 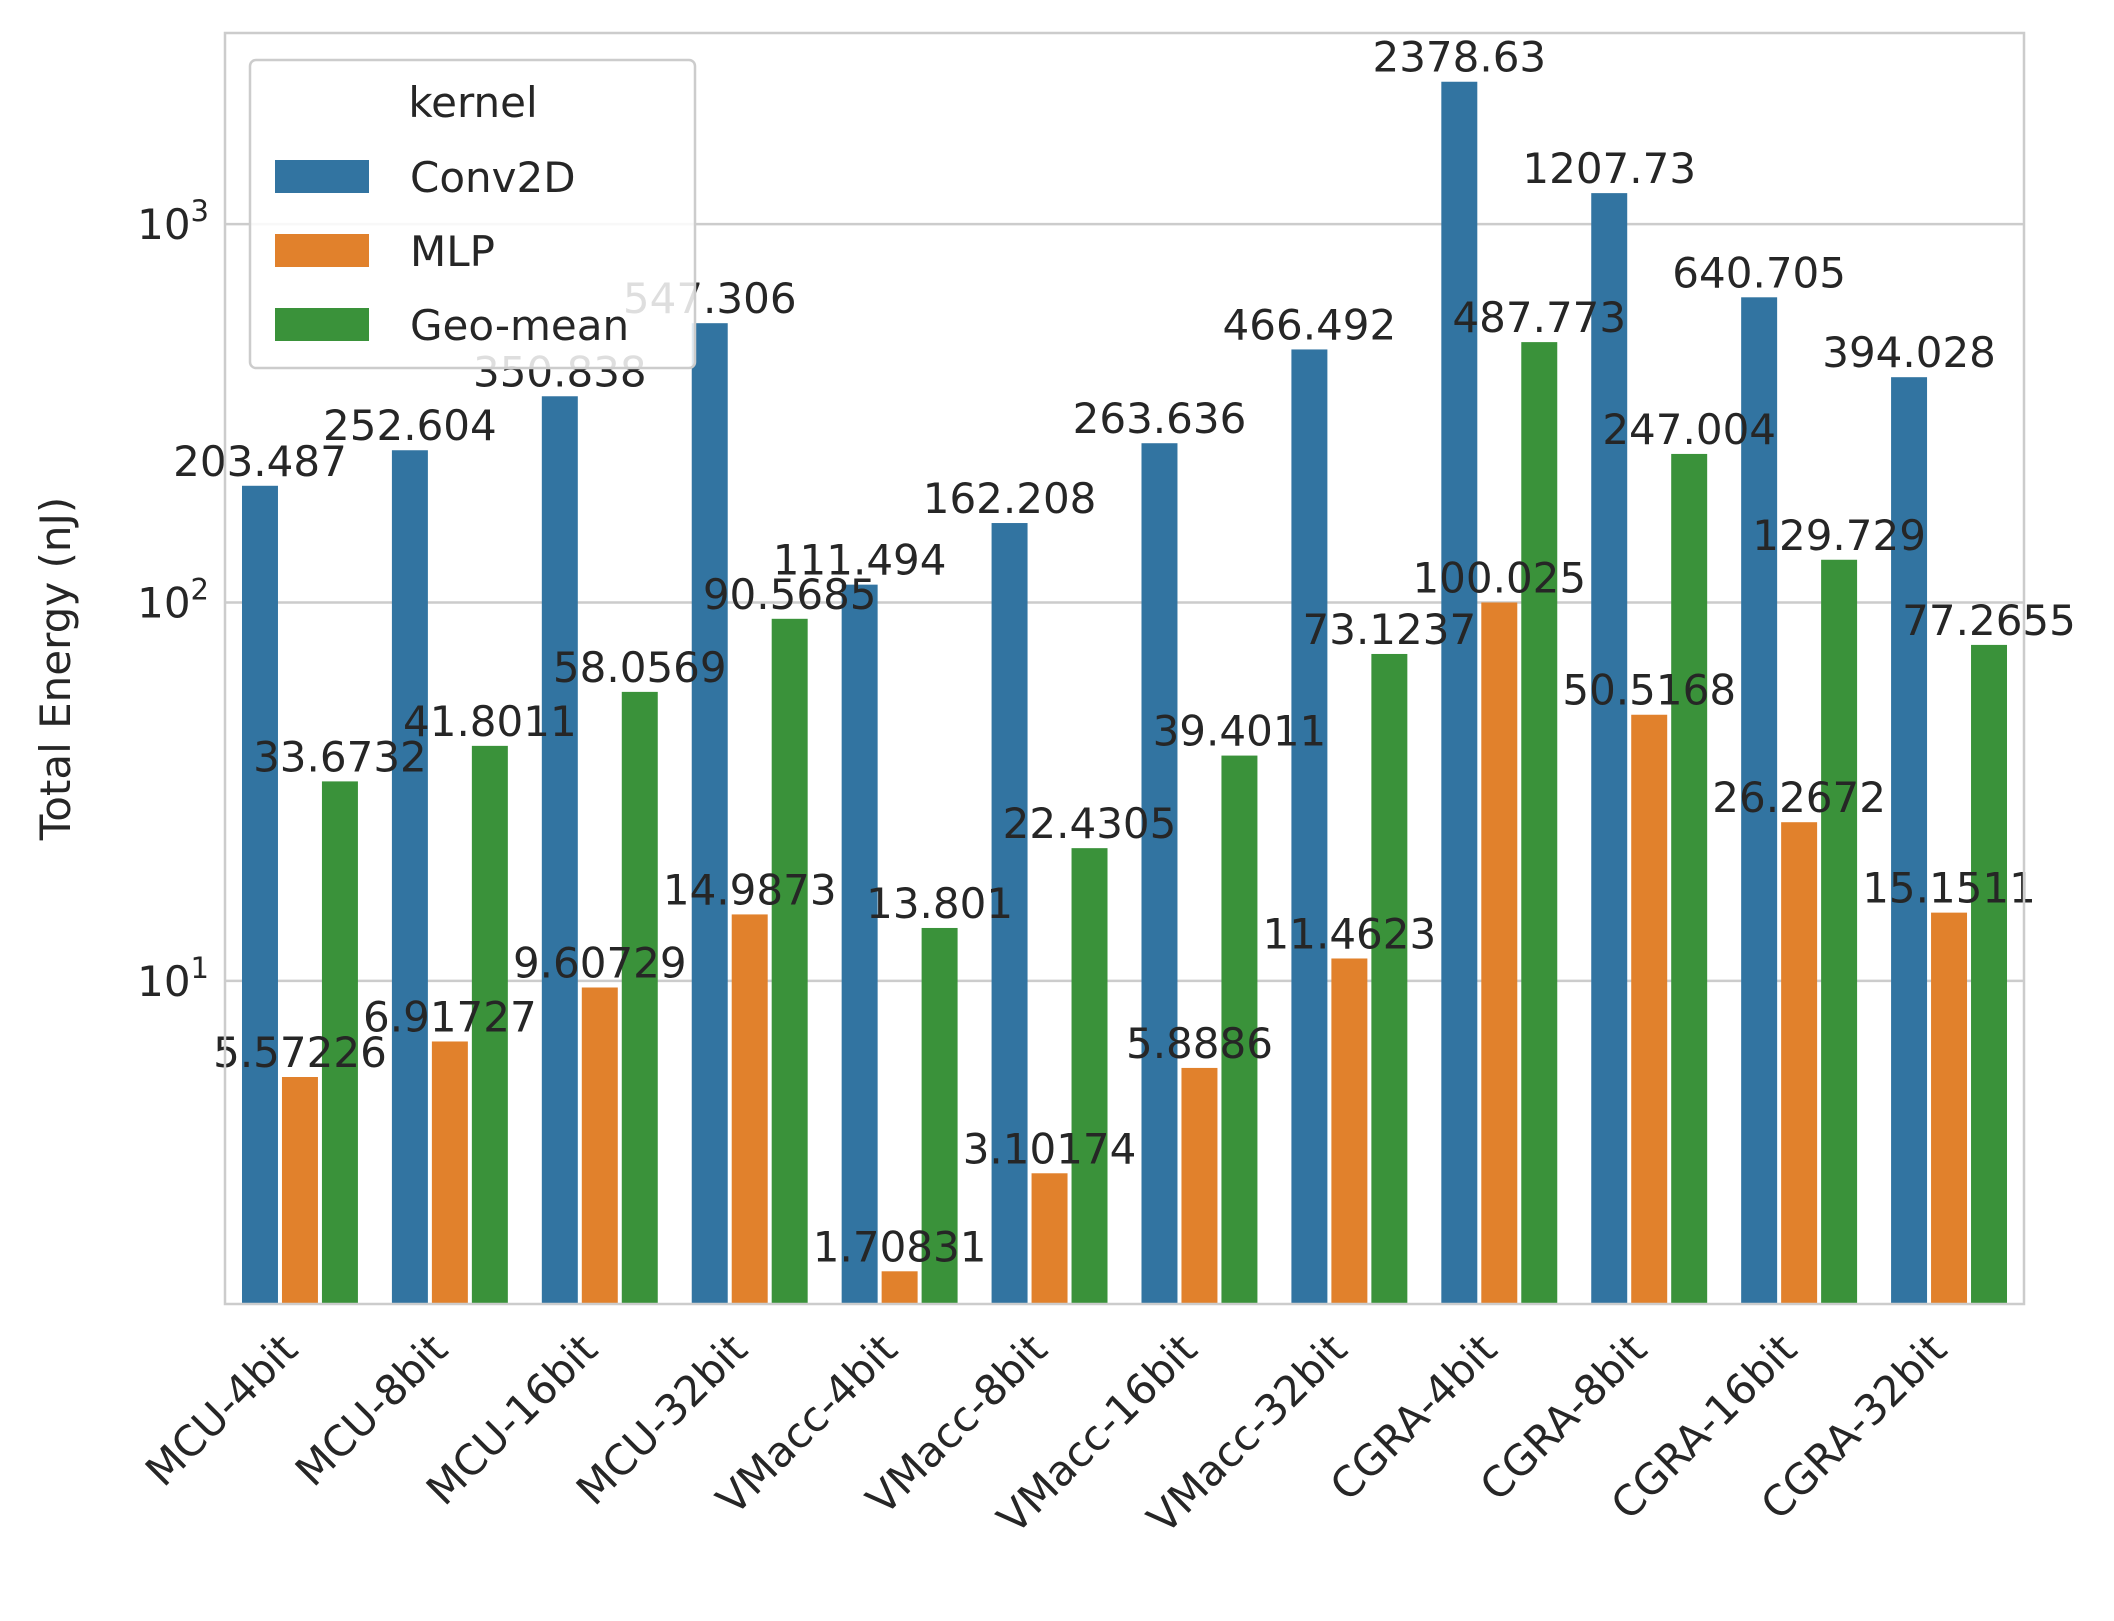 What do you see at coordinates (1799, 797) in the screenshot?
I see `data-label-mlp: 26.2672` at bounding box center [1799, 797].